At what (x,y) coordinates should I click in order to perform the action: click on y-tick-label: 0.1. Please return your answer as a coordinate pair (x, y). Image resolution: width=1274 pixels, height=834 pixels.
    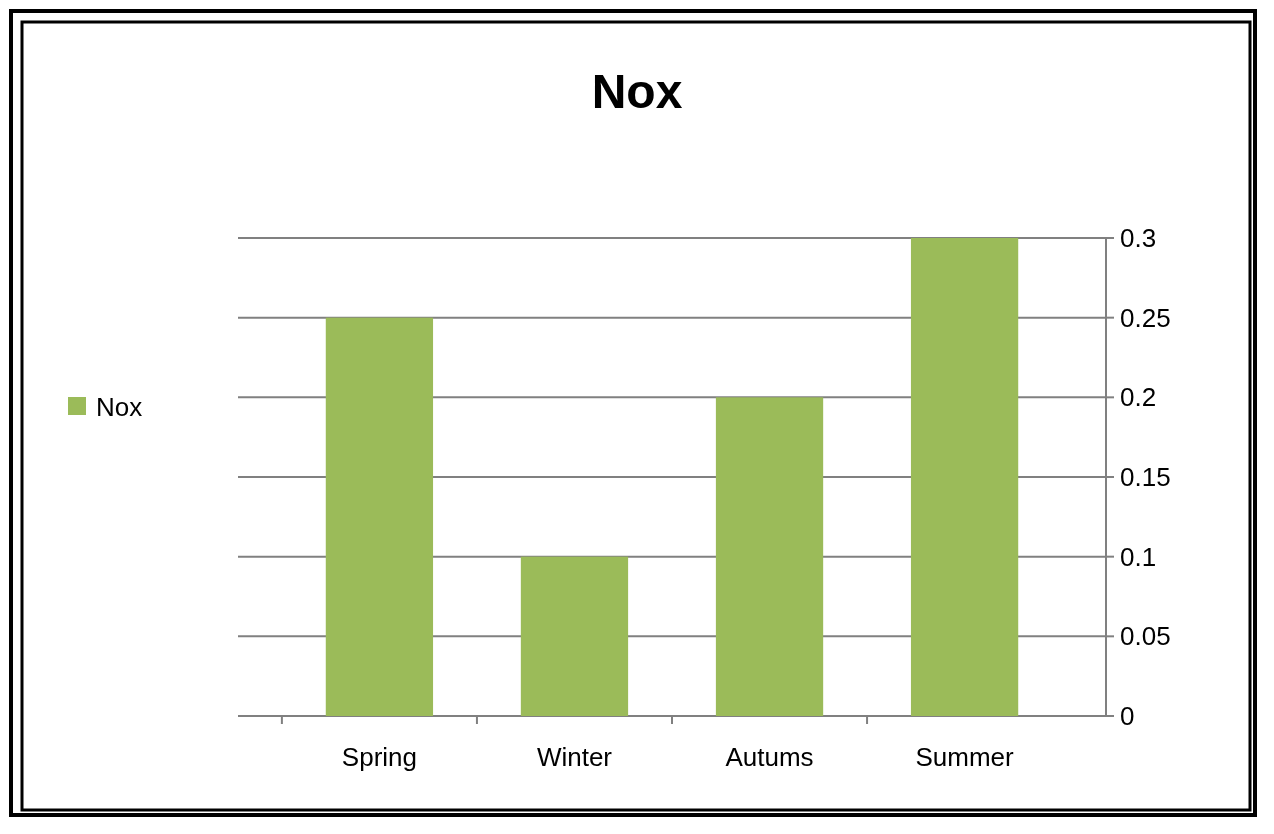
    Looking at the image, I should click on (1138, 556).